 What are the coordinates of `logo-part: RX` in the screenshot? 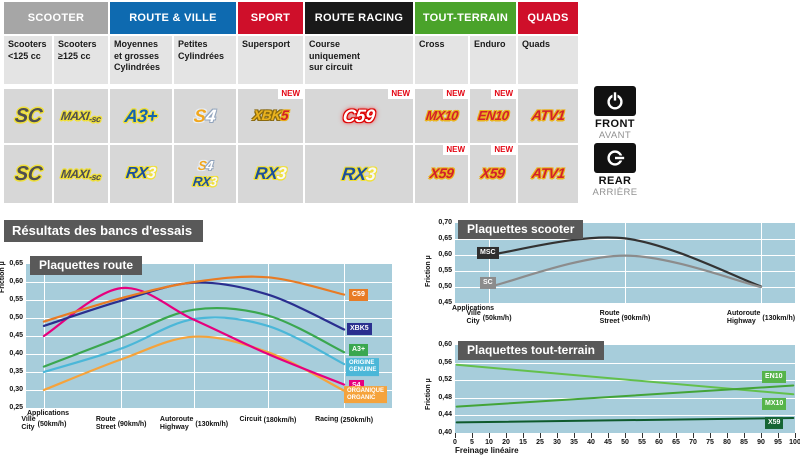 It's located at (202, 181).